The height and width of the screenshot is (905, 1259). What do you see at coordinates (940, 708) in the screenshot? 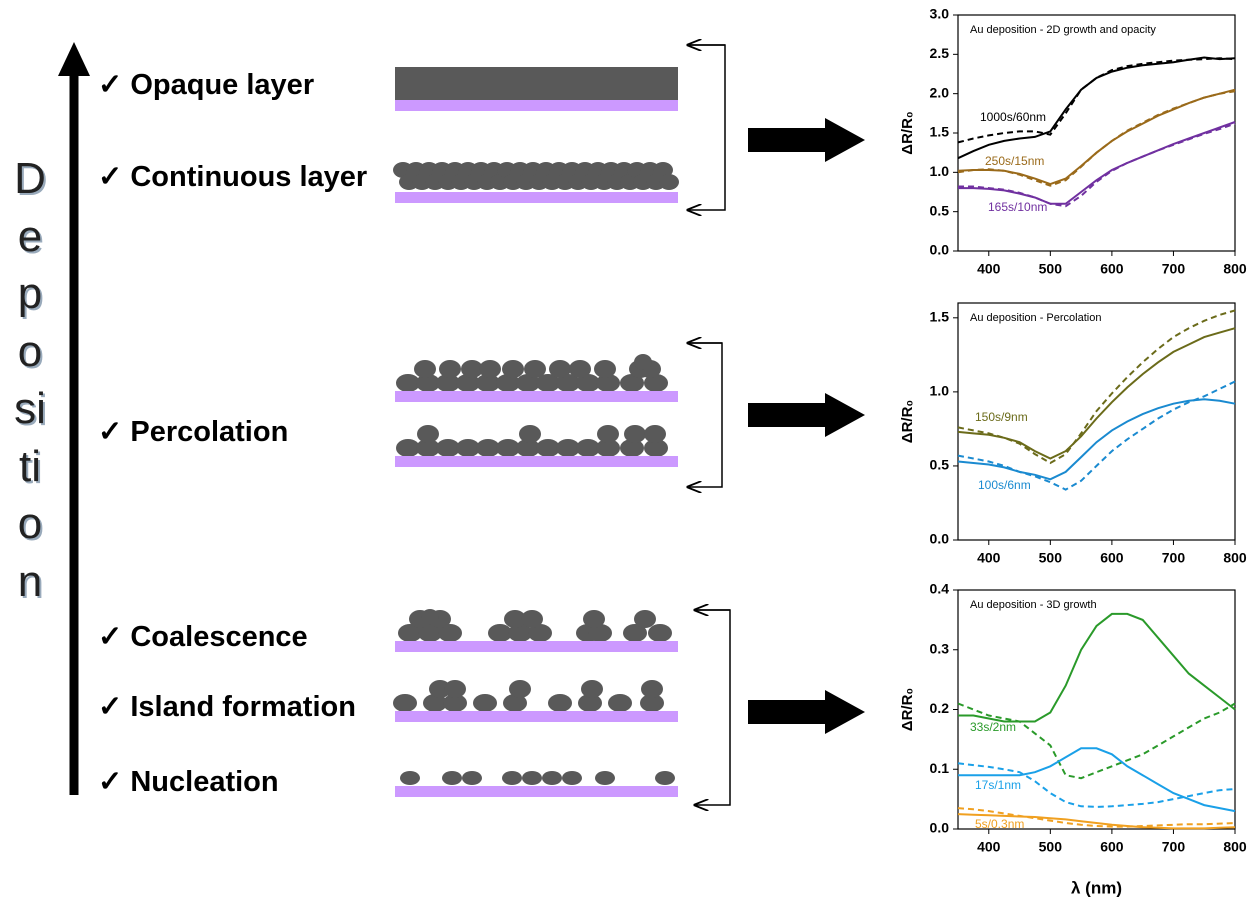
I see `y-tick-label: 0.2` at bounding box center [940, 708].